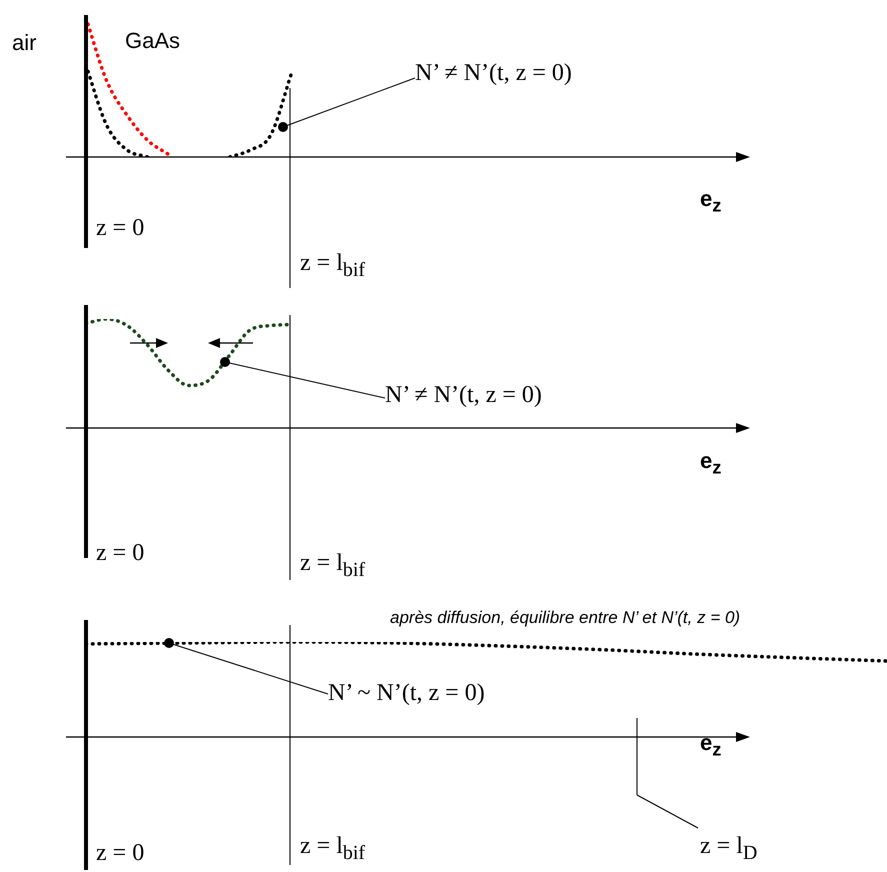  What do you see at coordinates (565, 618) in the screenshot?
I see `text: après diffusion, équilibre entre N’ et N’(t, z = 0)` at bounding box center [565, 618].